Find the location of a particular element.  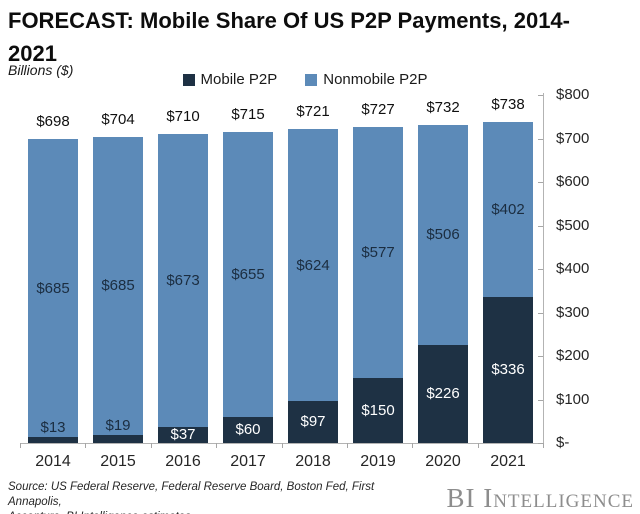

legend-item-mobile: Mobile P2P is located at coordinates (230, 79).